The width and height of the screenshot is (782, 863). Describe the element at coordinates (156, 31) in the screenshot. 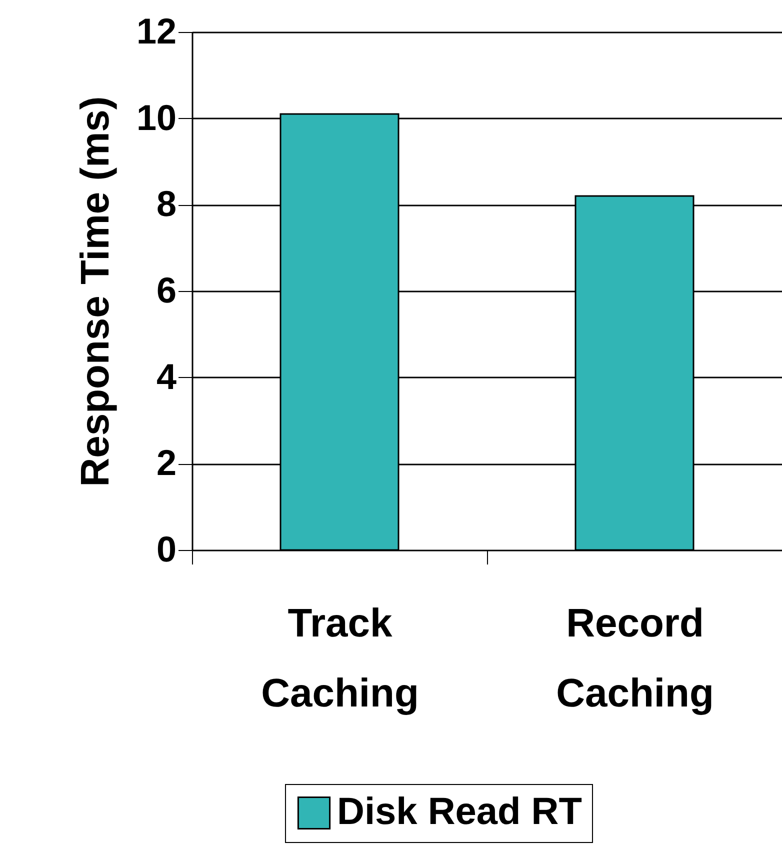

I see `y-tick-label: 12` at that location.